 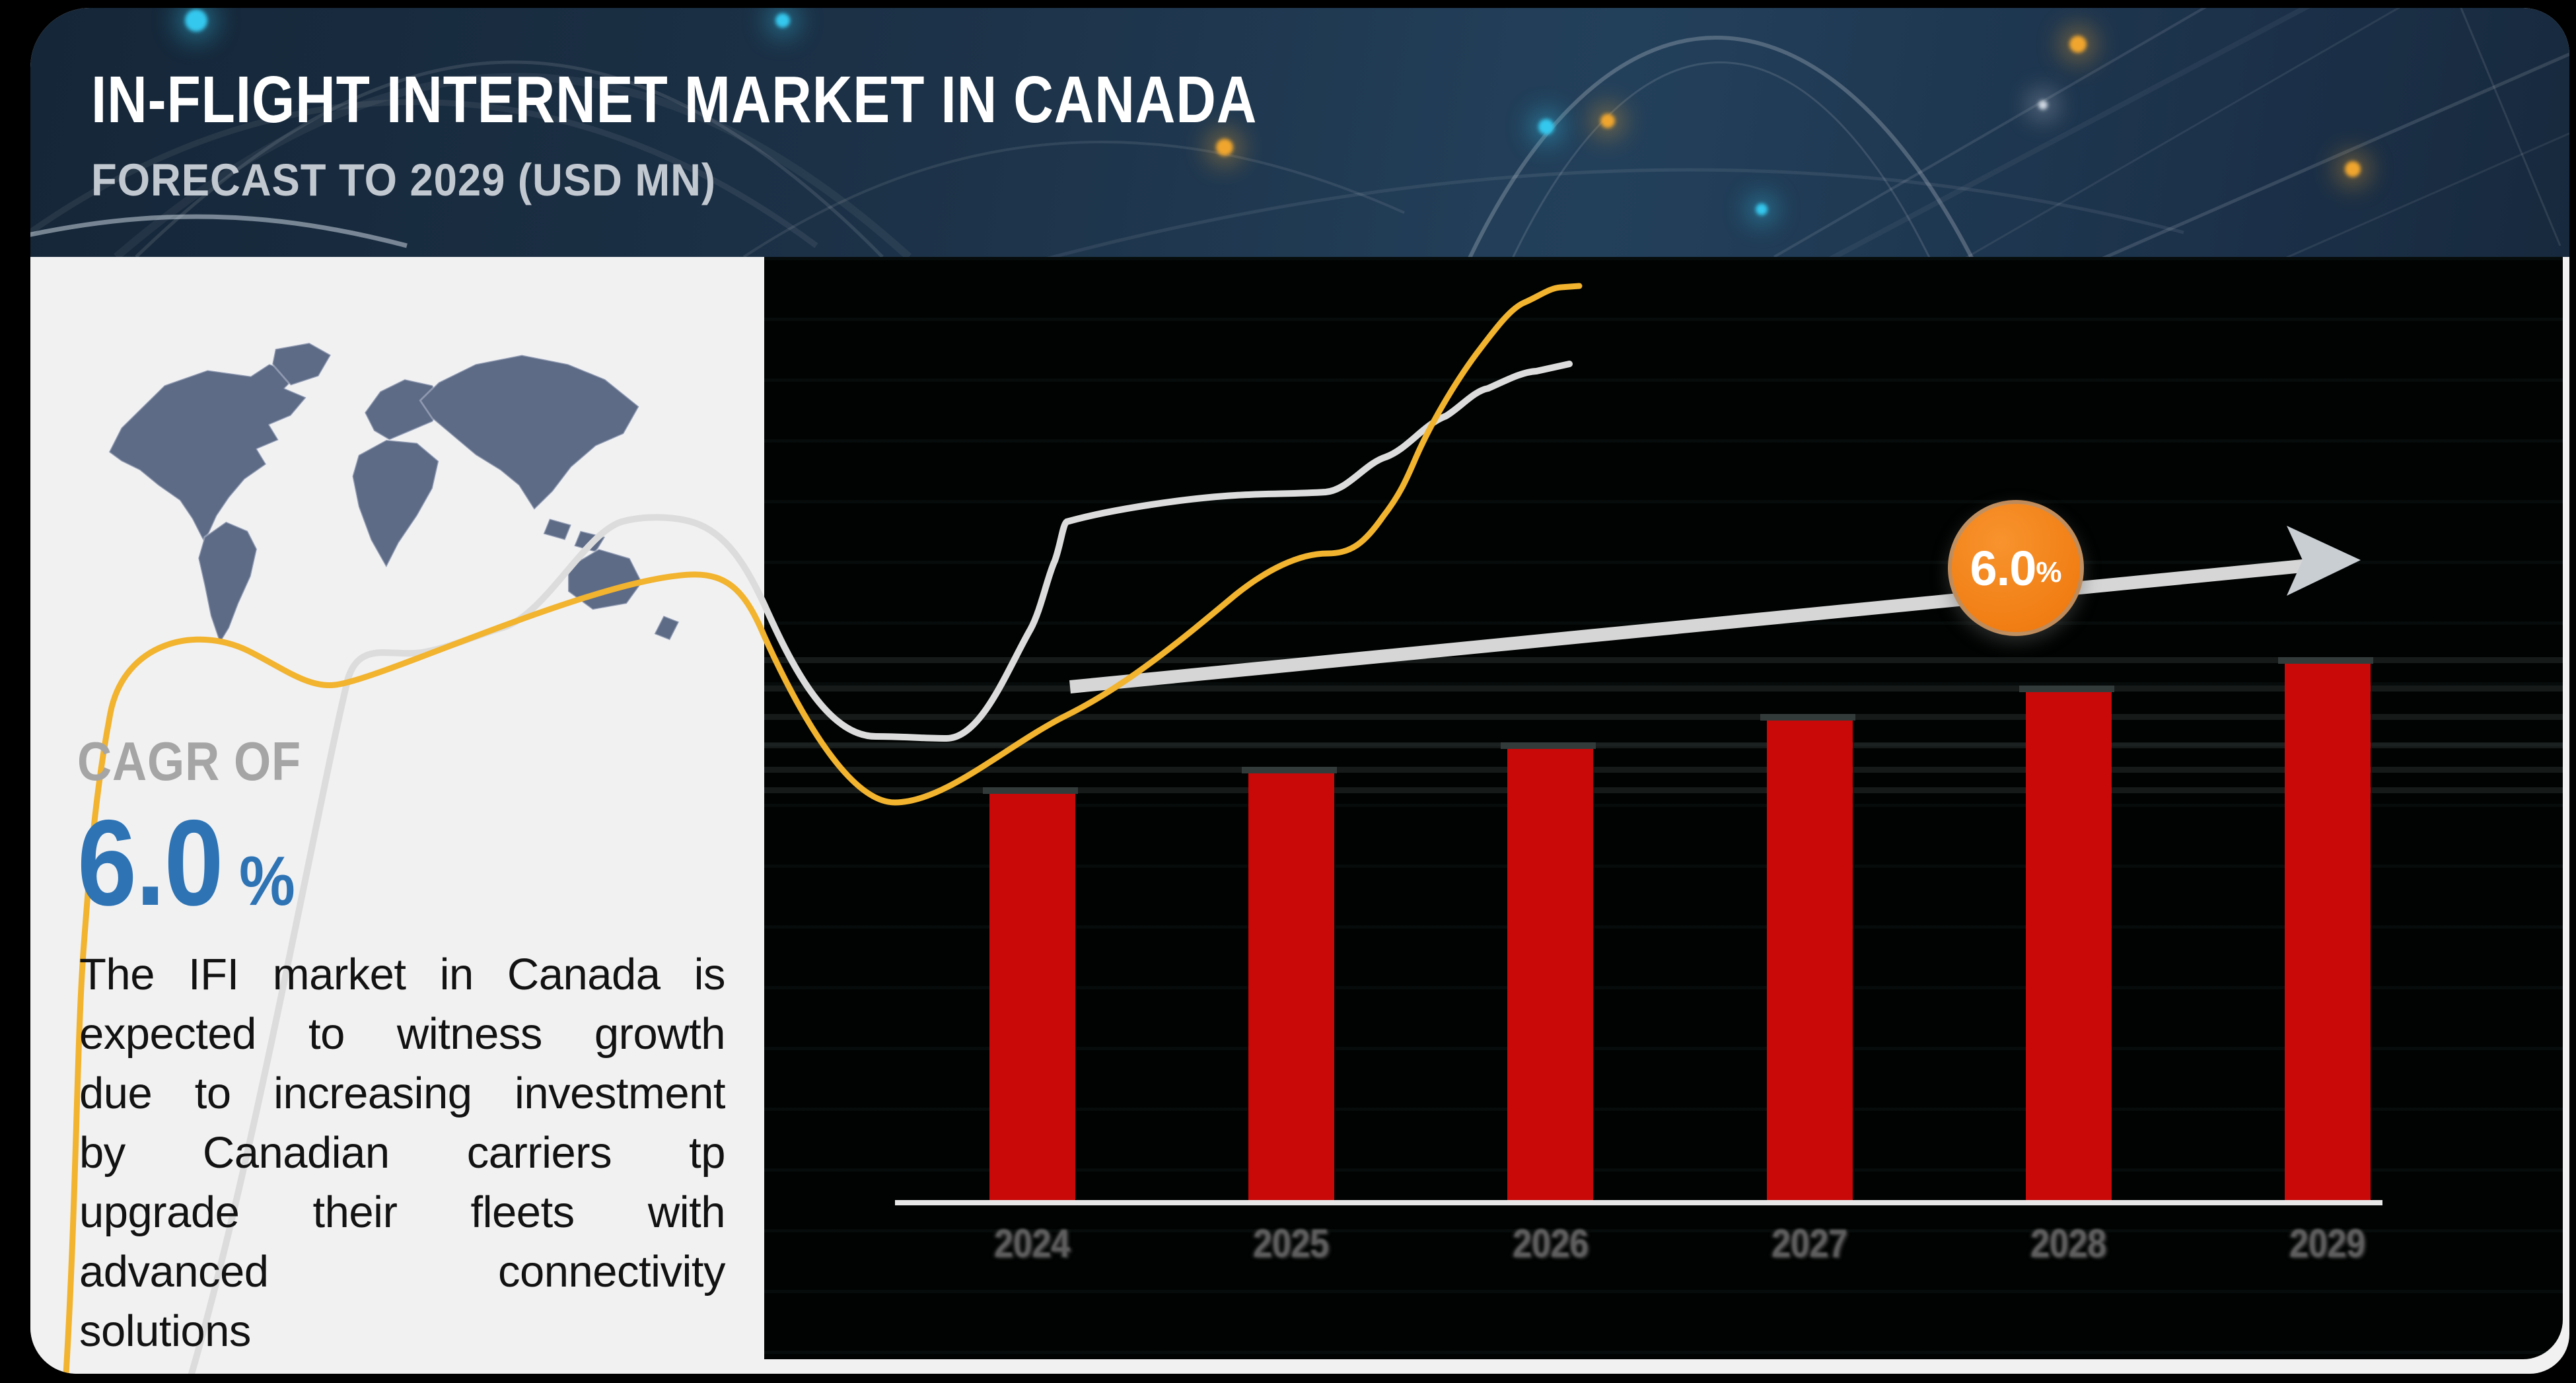 What do you see at coordinates (1031, 993) in the screenshot?
I see `bar-2024` at bounding box center [1031, 993].